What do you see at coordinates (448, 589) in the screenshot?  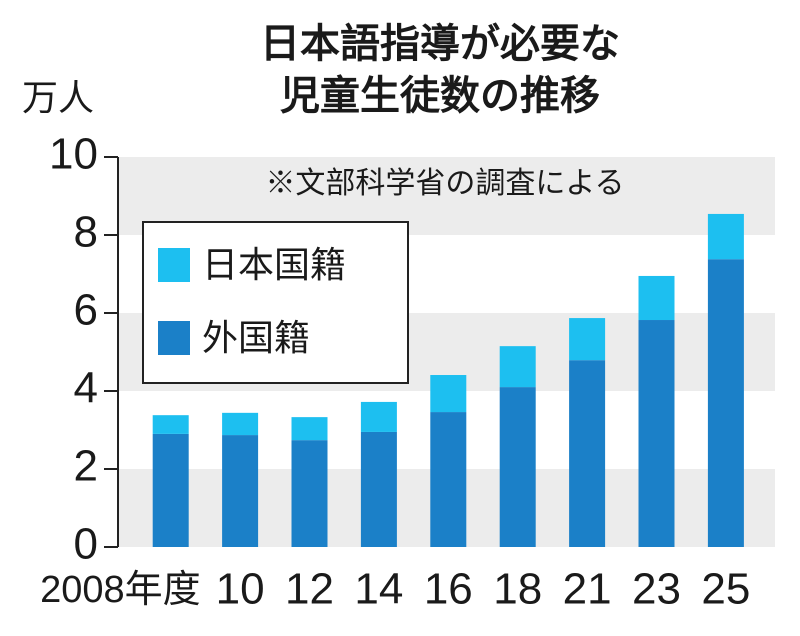 I see `x-tick-label: 16` at bounding box center [448, 589].